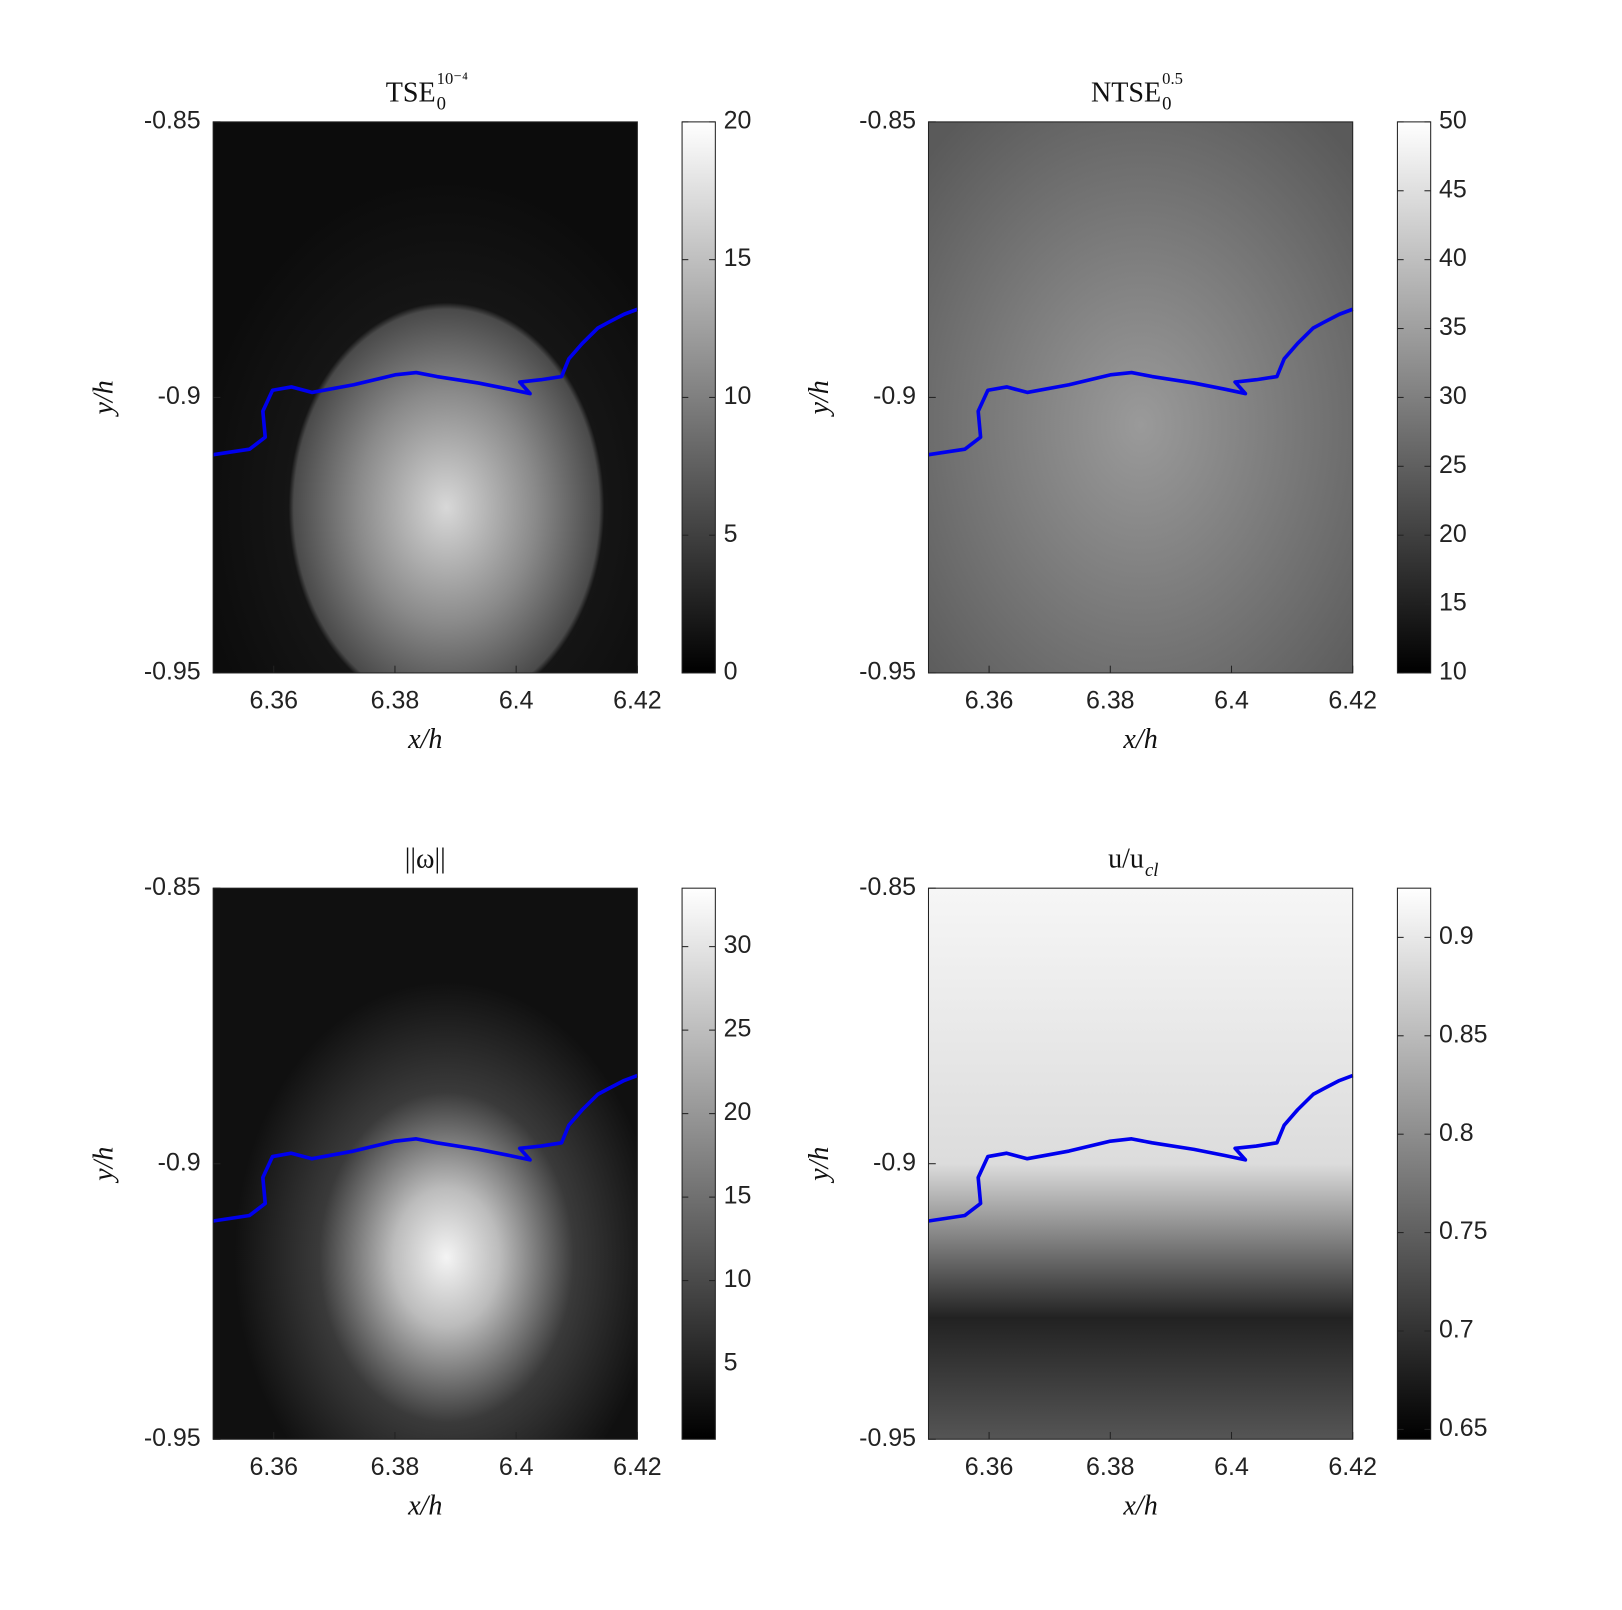 This screenshot has width=1622, height=1610. I want to click on colorbar-tick-label: 45, so click(1453, 189).